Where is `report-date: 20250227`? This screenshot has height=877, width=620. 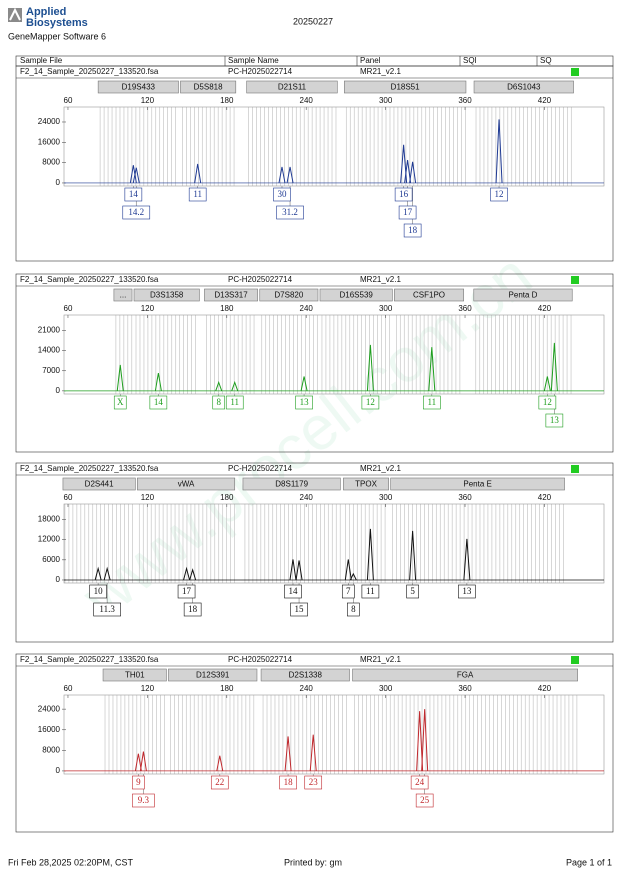 report-date: 20250227 is located at coordinates (313, 21).